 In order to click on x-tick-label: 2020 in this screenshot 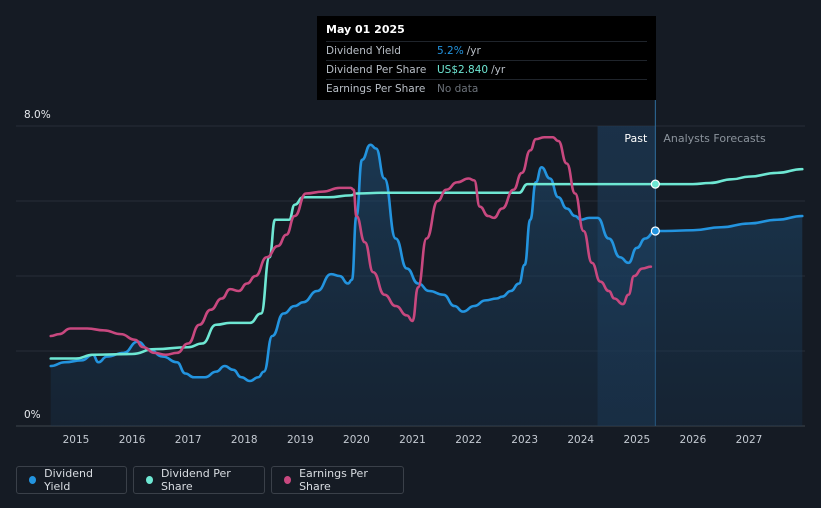, I will do `click(356, 440)`.